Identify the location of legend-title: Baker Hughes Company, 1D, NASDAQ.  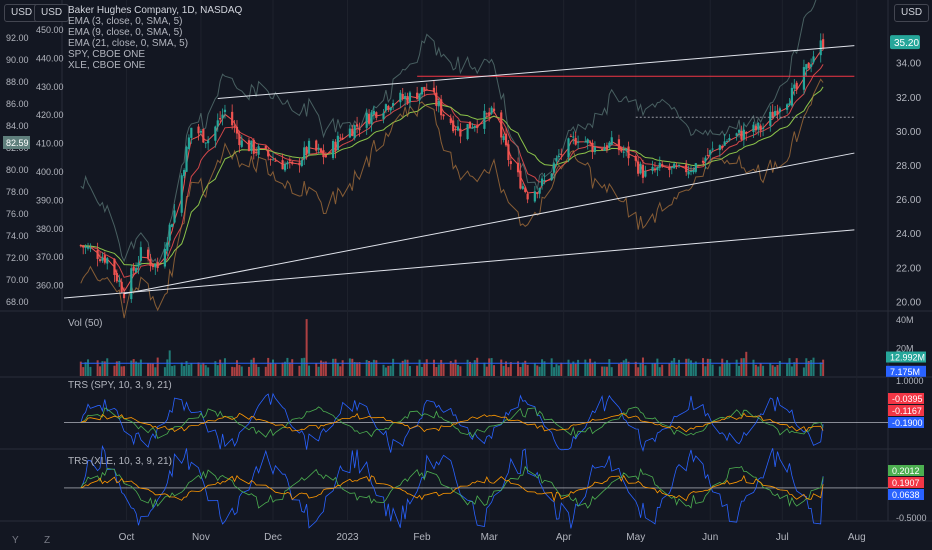
(155, 10).